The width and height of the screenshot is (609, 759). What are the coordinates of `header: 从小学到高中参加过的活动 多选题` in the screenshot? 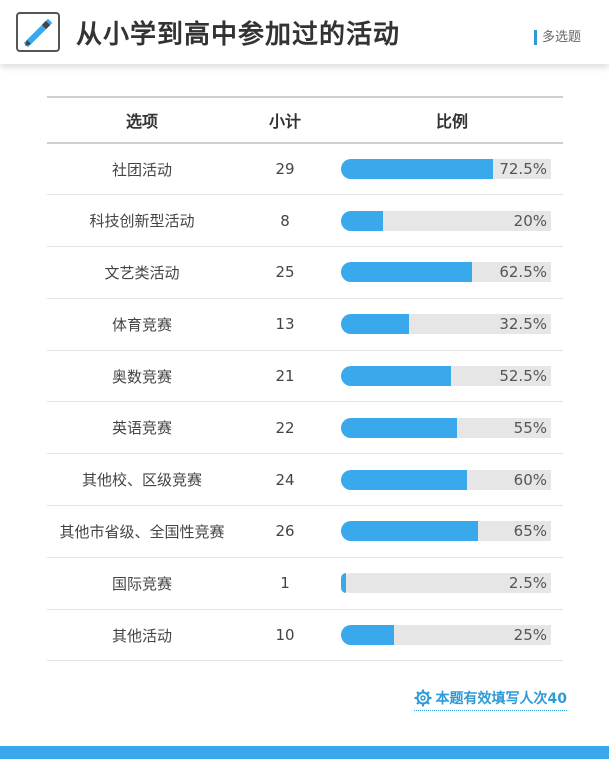 It's located at (304, 32).